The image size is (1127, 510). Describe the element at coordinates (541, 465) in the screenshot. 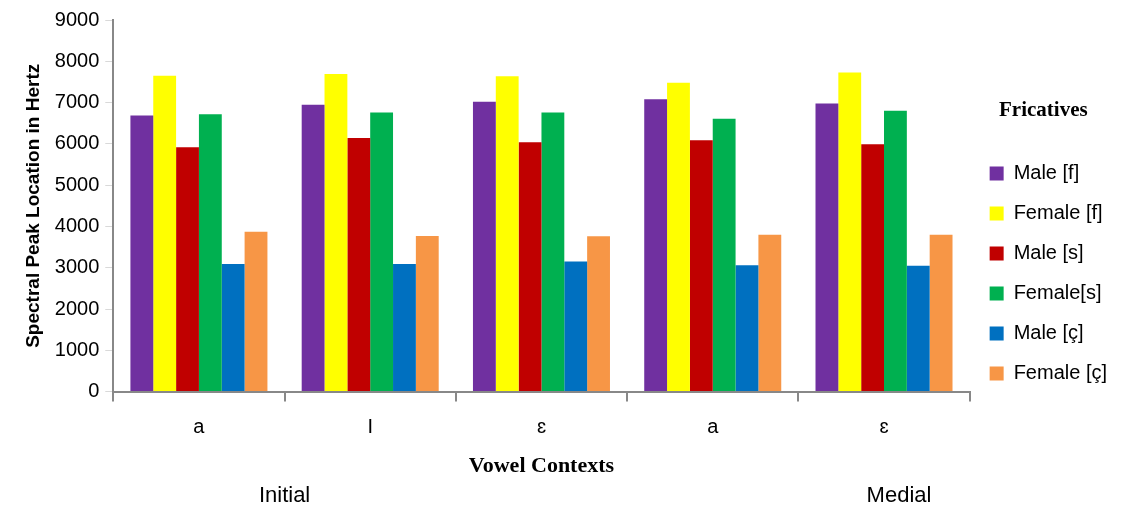

I see `x-axis-title: Vowel Contexts` at that location.